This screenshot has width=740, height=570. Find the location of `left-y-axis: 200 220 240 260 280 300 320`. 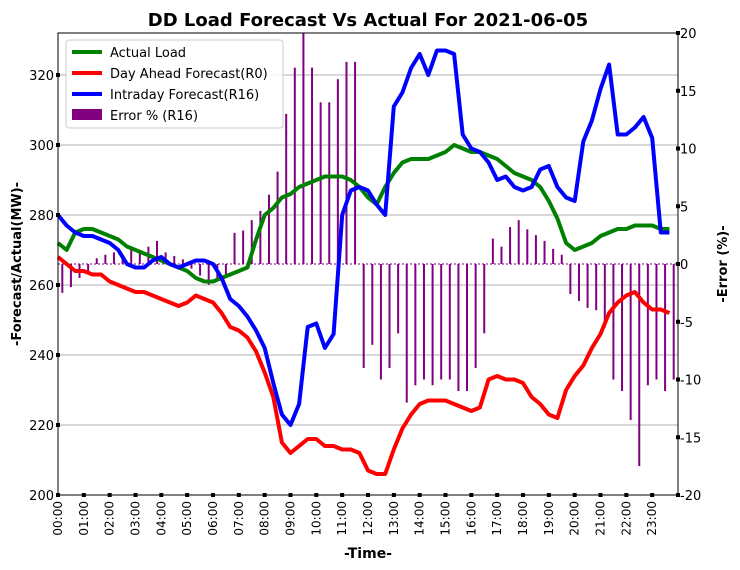

left-y-axis: 200 220 240 260 280 300 320 is located at coordinates (44, 286).